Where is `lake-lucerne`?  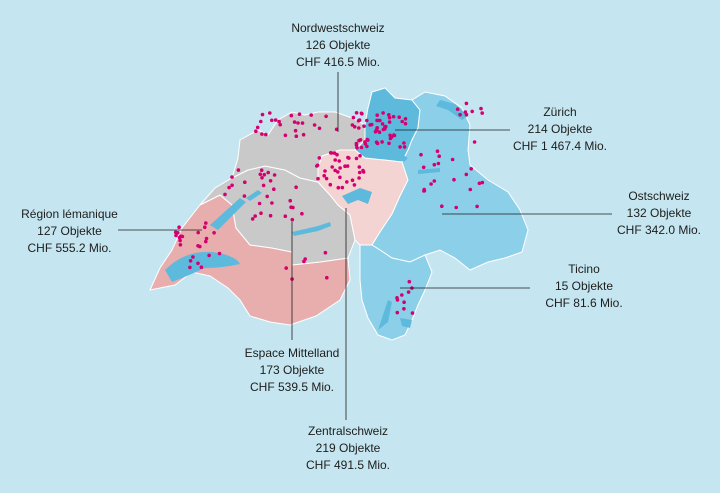 lake-lucerne is located at coordinates (357, 196).